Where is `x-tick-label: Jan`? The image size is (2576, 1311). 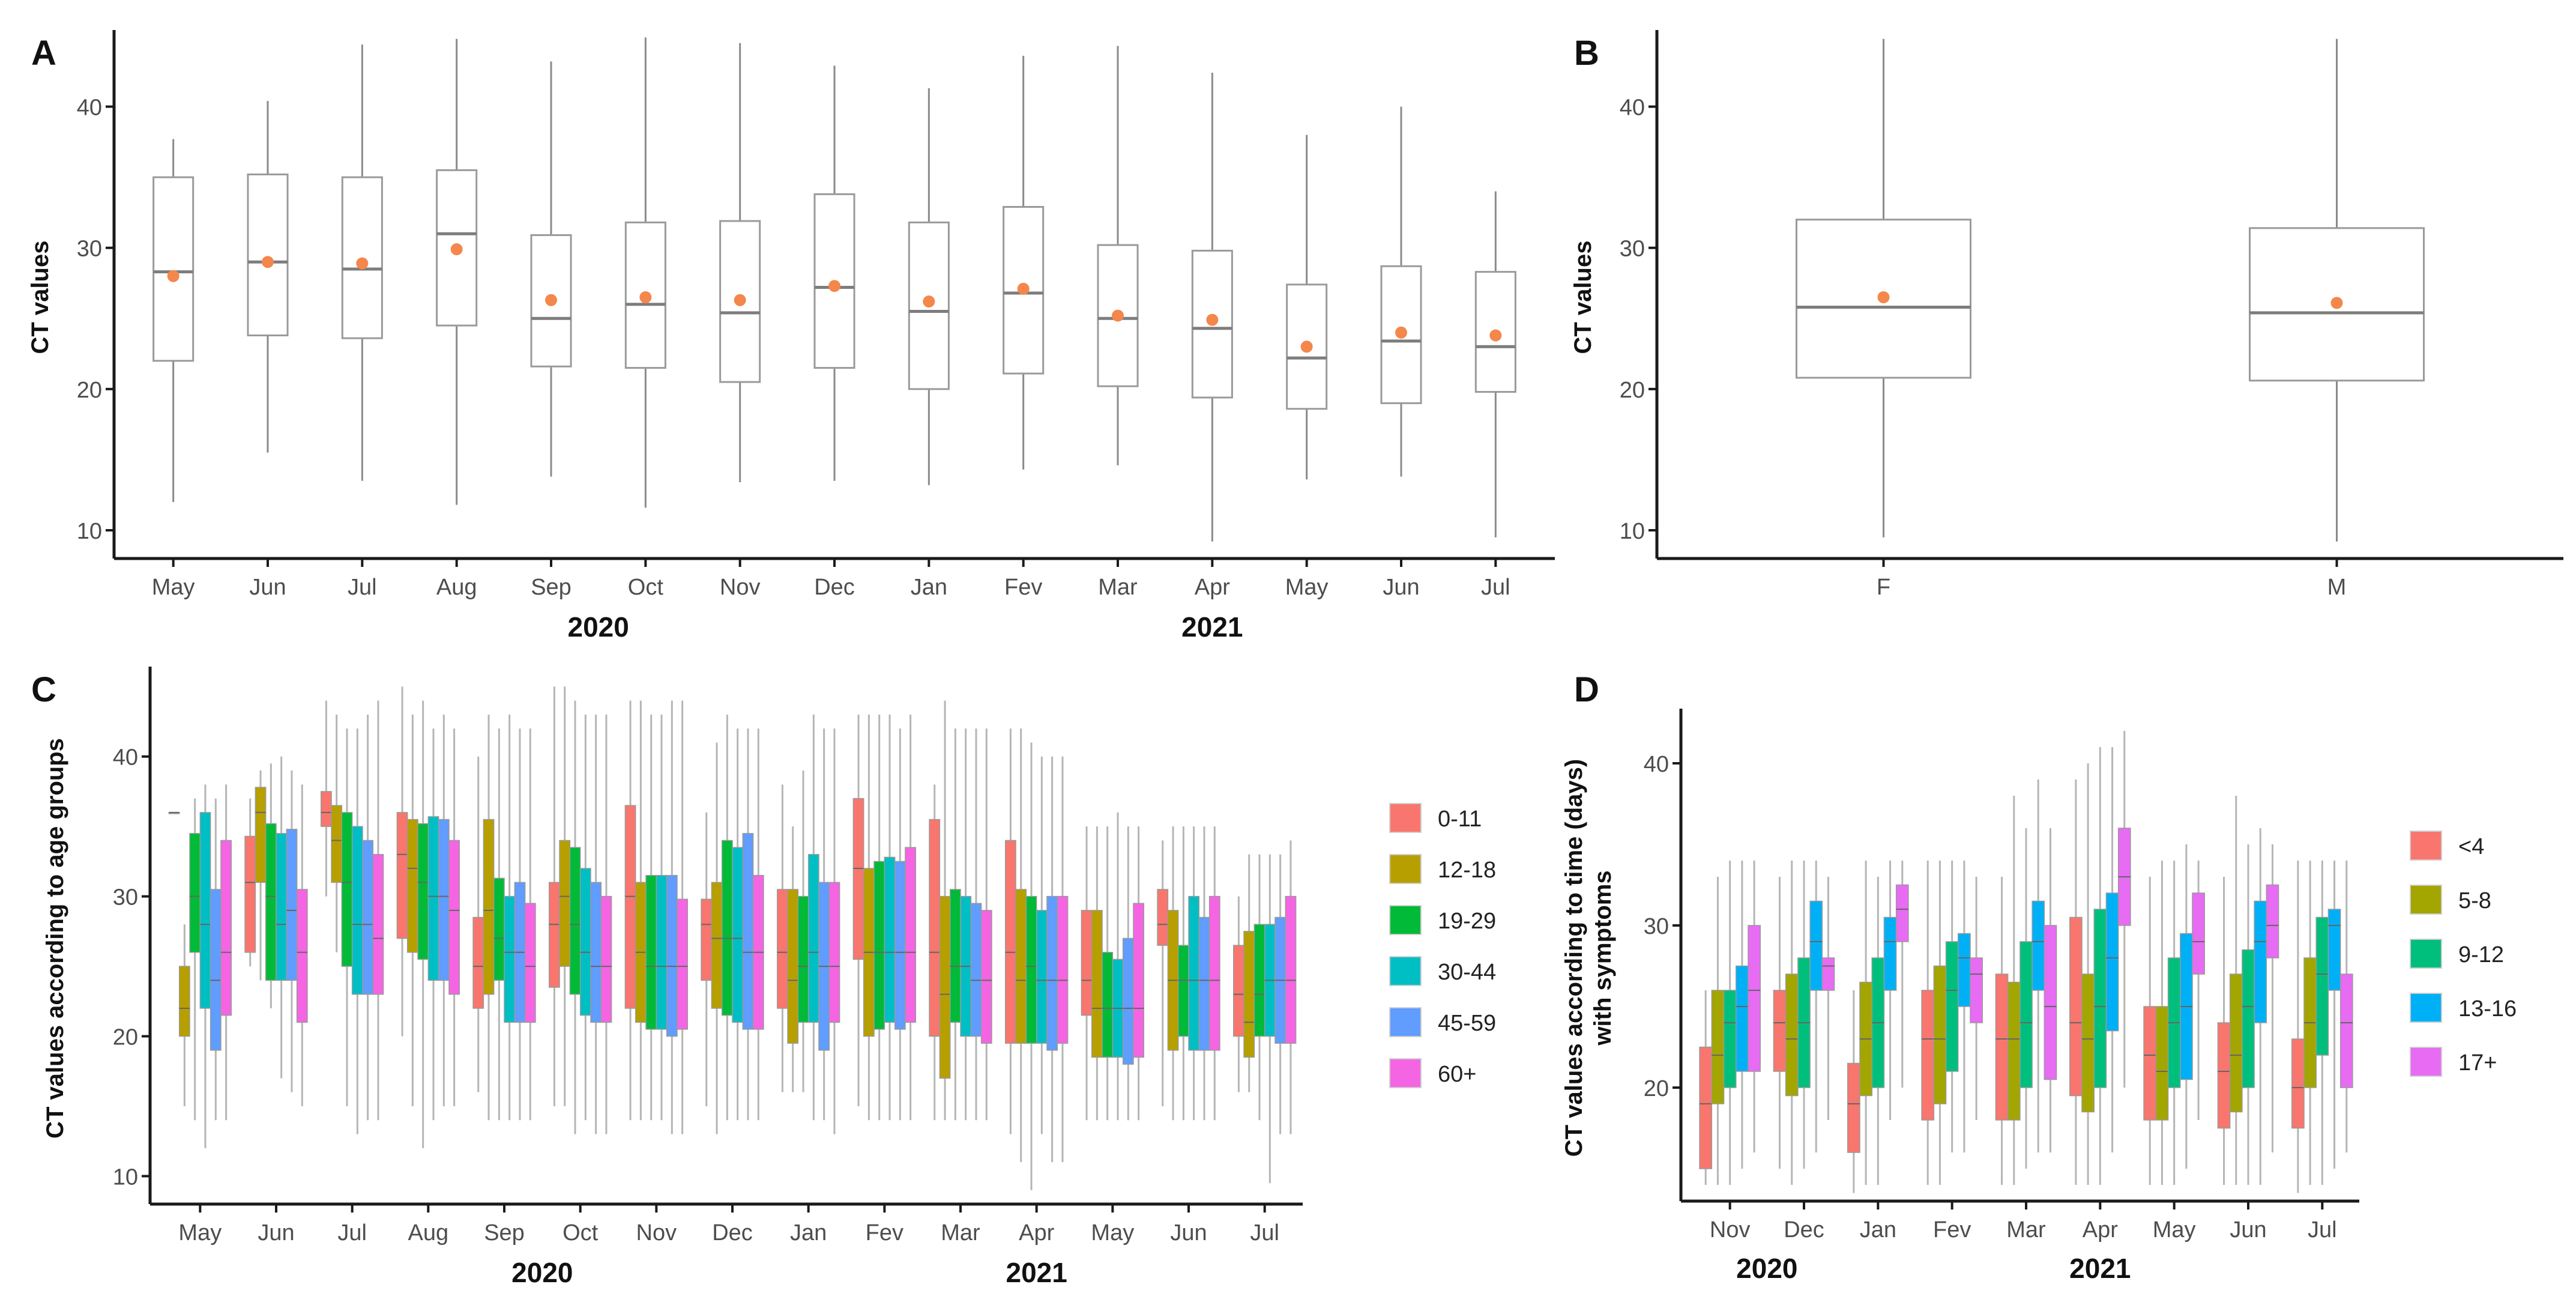
x-tick-label: Jan is located at coordinates (929, 587).